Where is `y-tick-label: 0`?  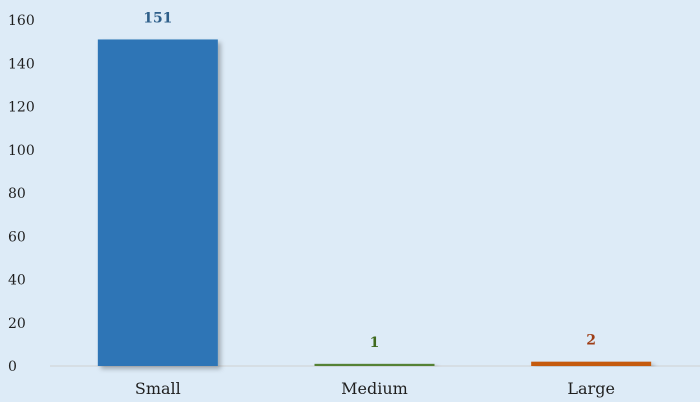 y-tick-label: 0 is located at coordinates (12, 367).